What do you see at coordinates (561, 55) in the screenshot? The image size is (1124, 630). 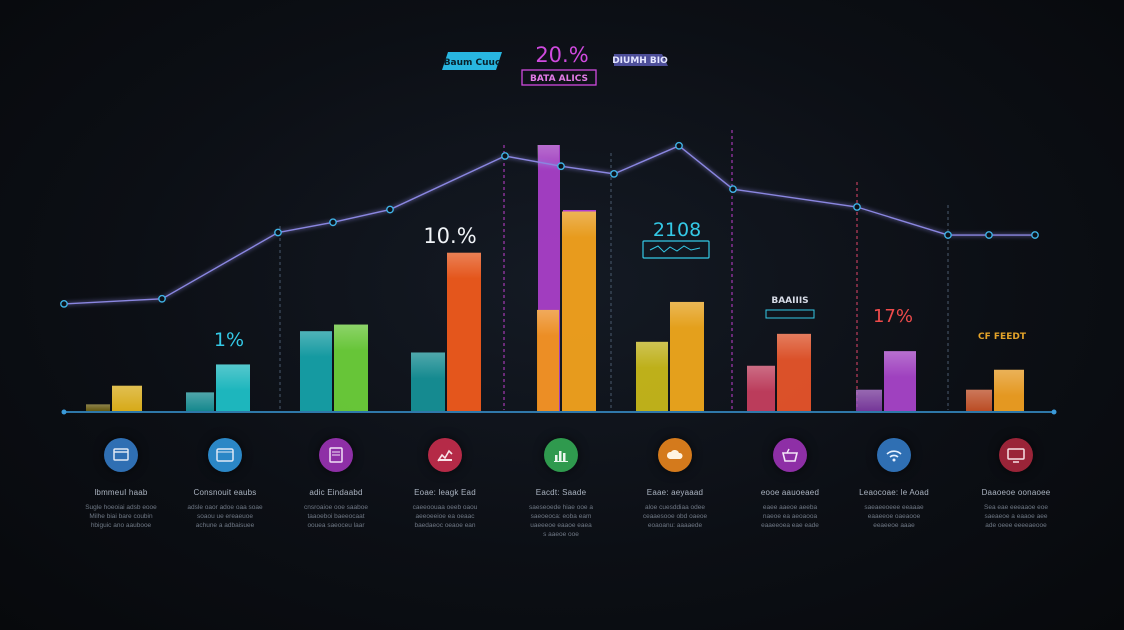 I see `callout-top-center-pct: 20.%` at bounding box center [561, 55].